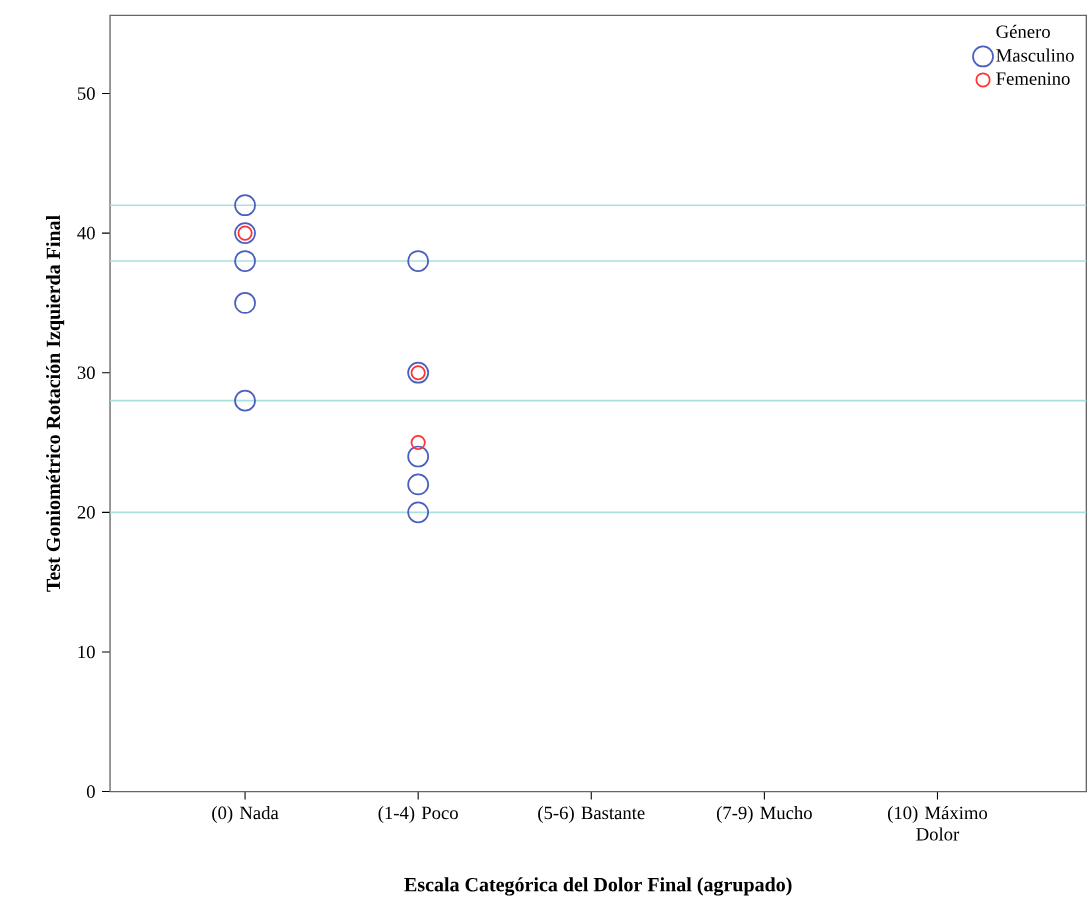  I want to click on y-tick-label: 10, so click(86, 652).